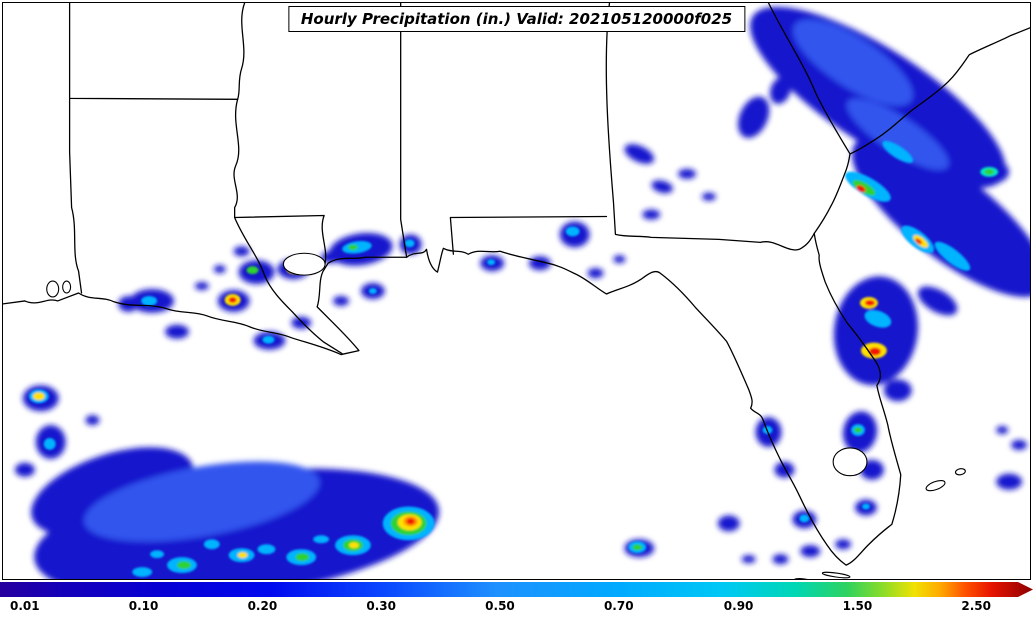 The height and width of the screenshot is (633, 1033). I want to click on colorbar-tick-label: 2.50, so click(976, 606).